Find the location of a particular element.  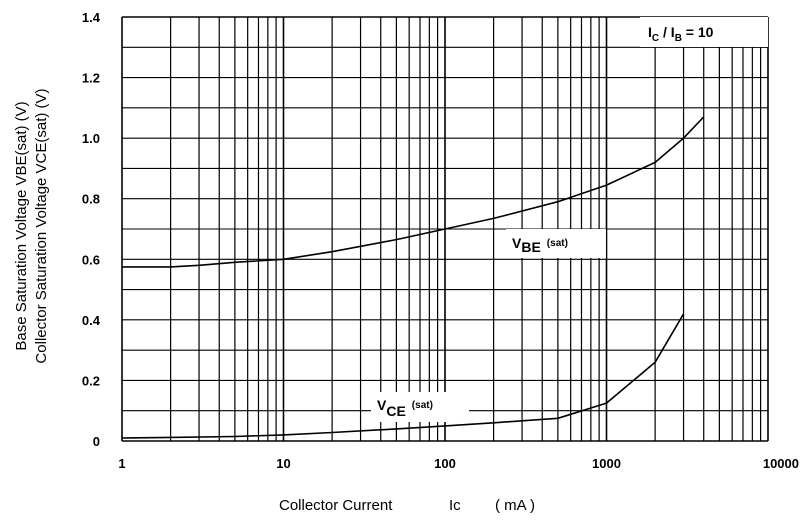

vce-label-suffix: (sat) is located at coordinates (422, 405).